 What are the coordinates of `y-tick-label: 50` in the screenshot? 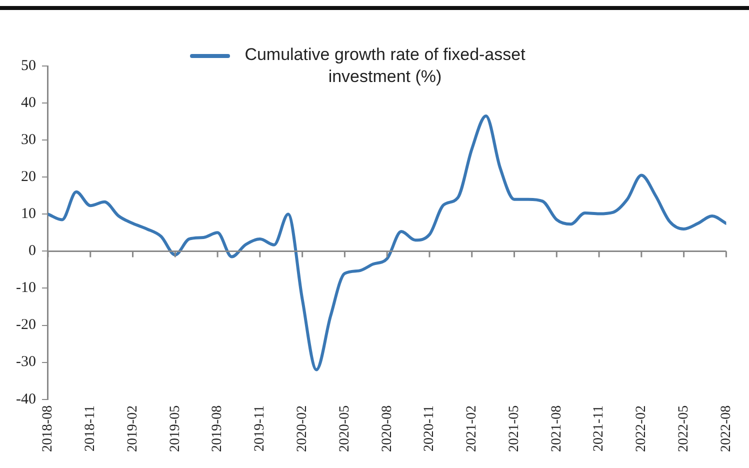 It's located at (28, 66).